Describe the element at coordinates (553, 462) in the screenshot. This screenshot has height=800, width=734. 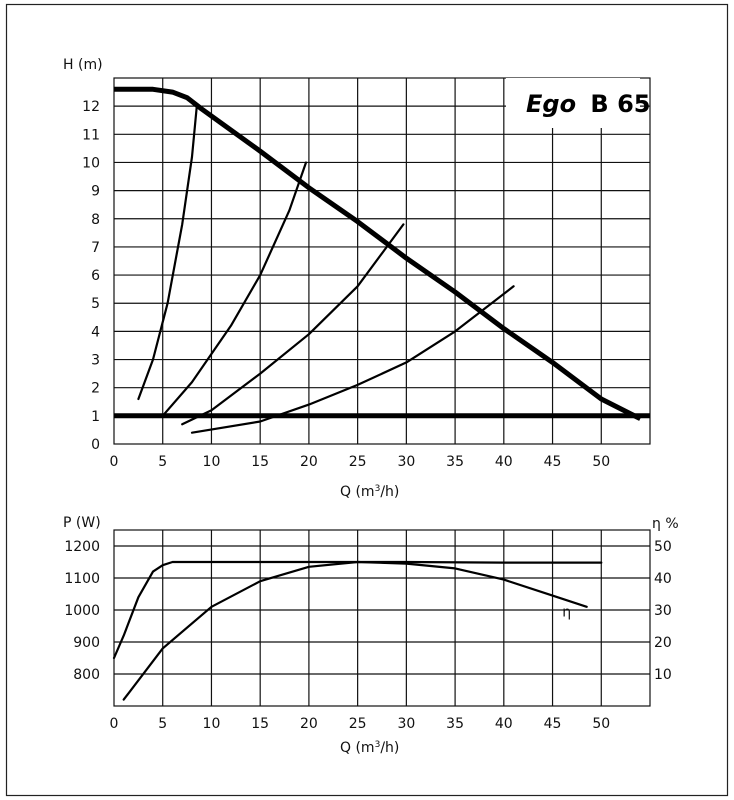
I see `top-x-tick-label: 45` at that location.